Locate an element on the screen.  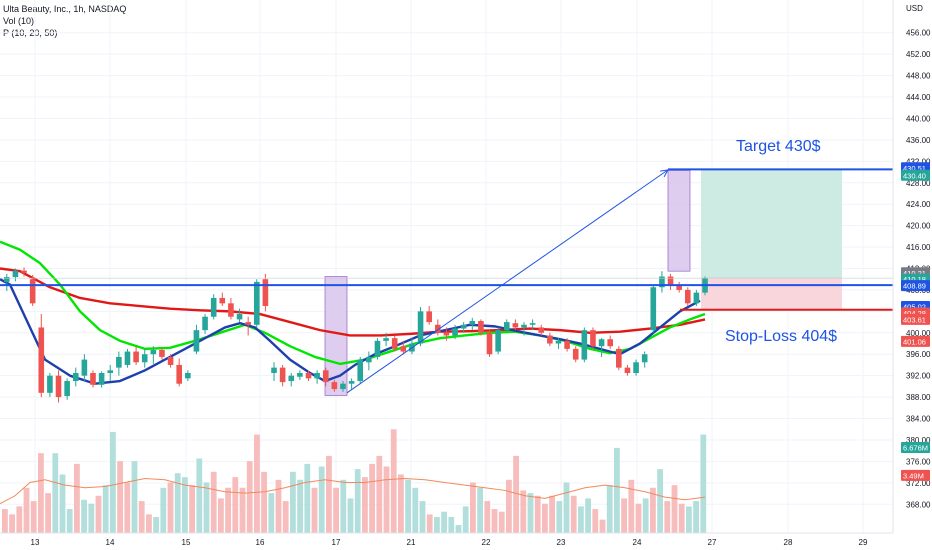
price-tick-label: 428.00 is located at coordinates (918, 183).